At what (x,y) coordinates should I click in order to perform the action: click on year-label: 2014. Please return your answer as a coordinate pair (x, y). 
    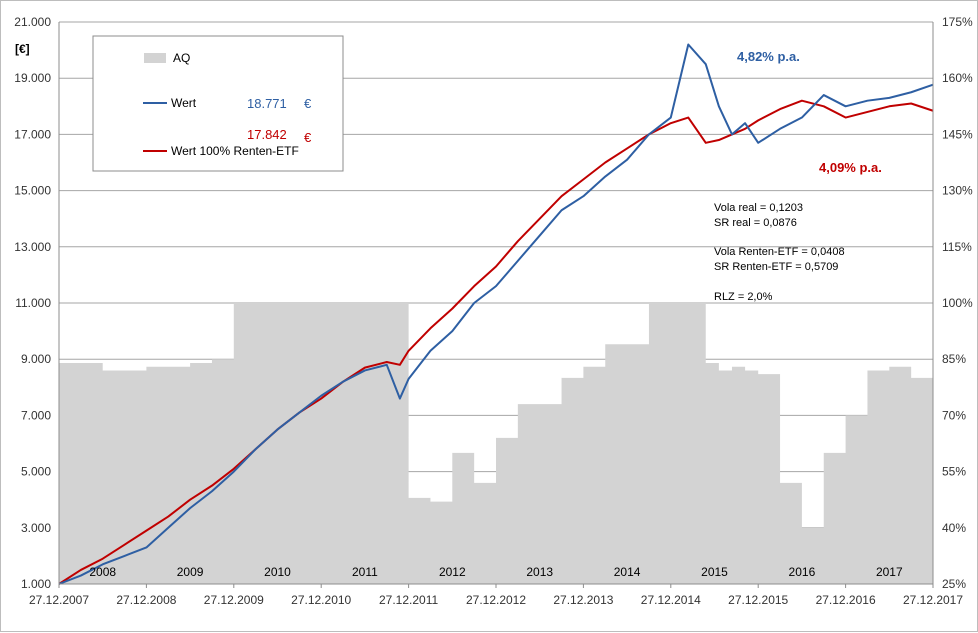
    Looking at the image, I should click on (627, 572).